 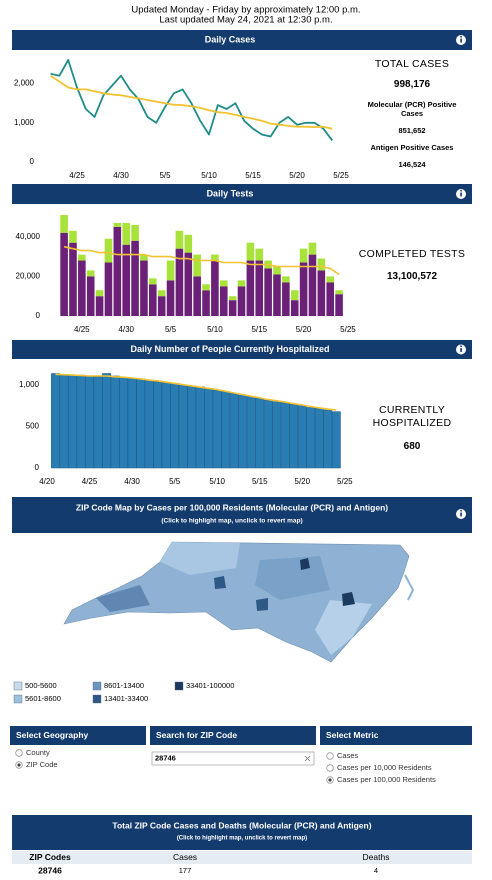 I want to click on panel-bar: Daily Tests, so click(x=242, y=194).